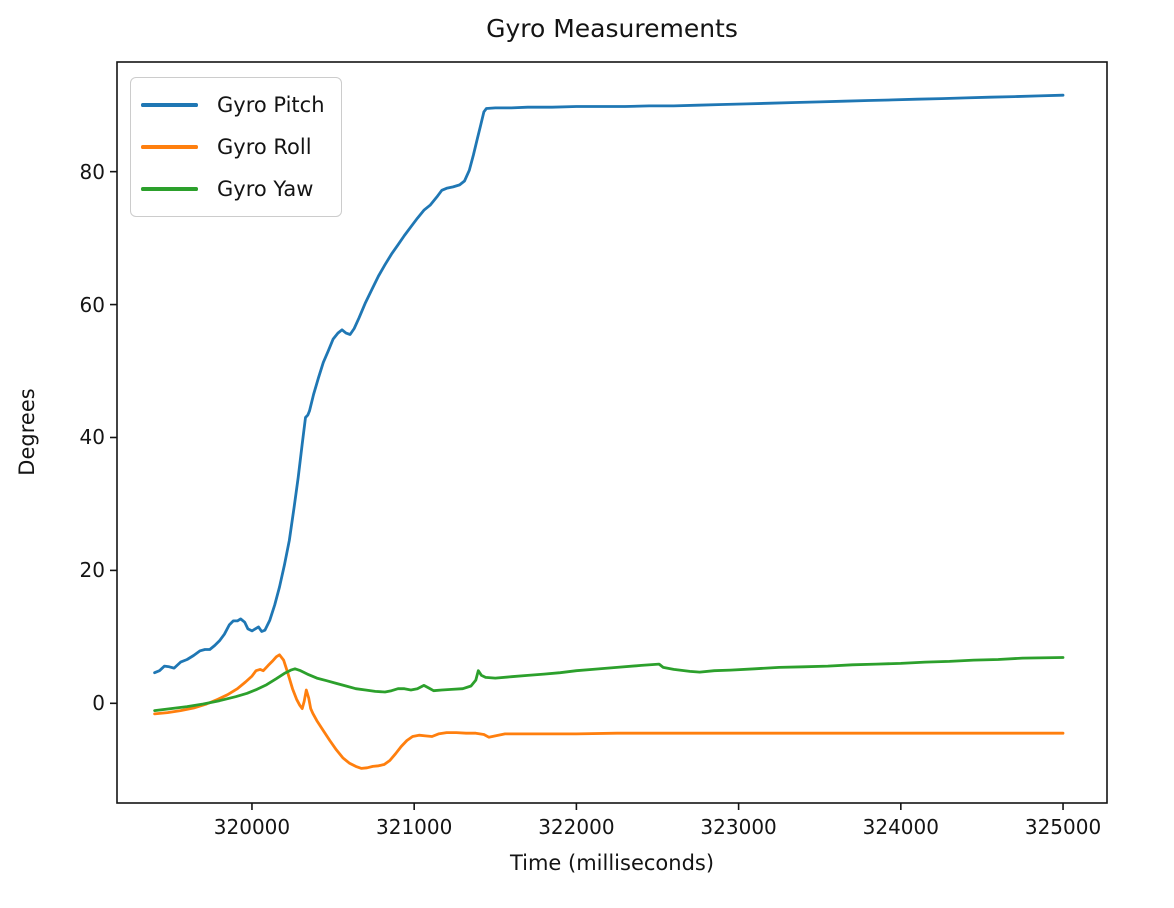 The height and width of the screenshot is (908, 1174). I want to click on legend-item: Gyro Roll, so click(233, 147).